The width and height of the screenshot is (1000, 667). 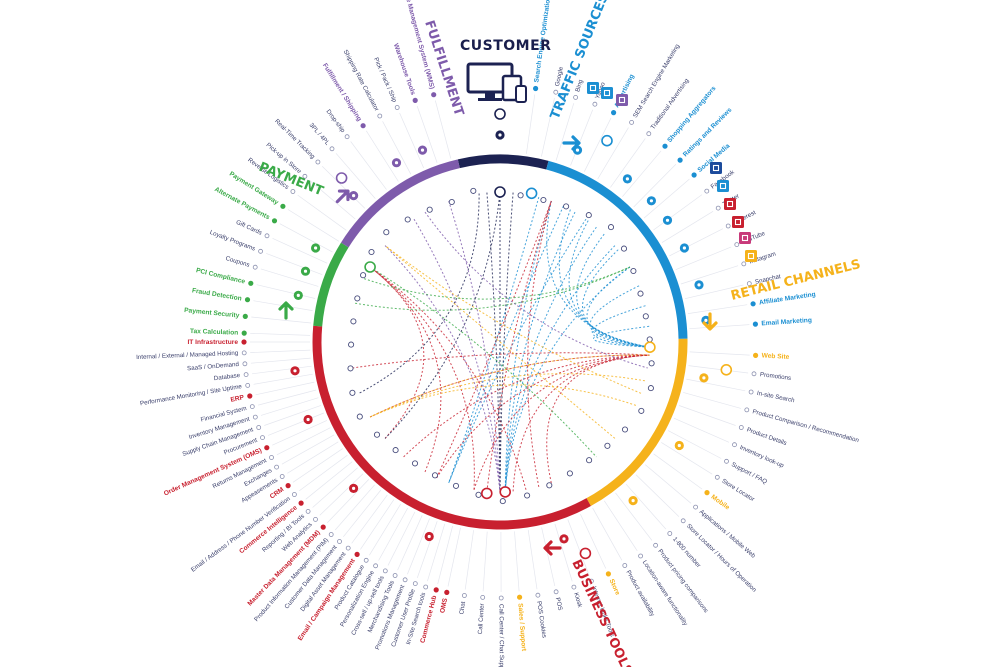 What do you see at coordinates (730, 204) in the screenshot?
I see `pinterest-icon` at bounding box center [730, 204].